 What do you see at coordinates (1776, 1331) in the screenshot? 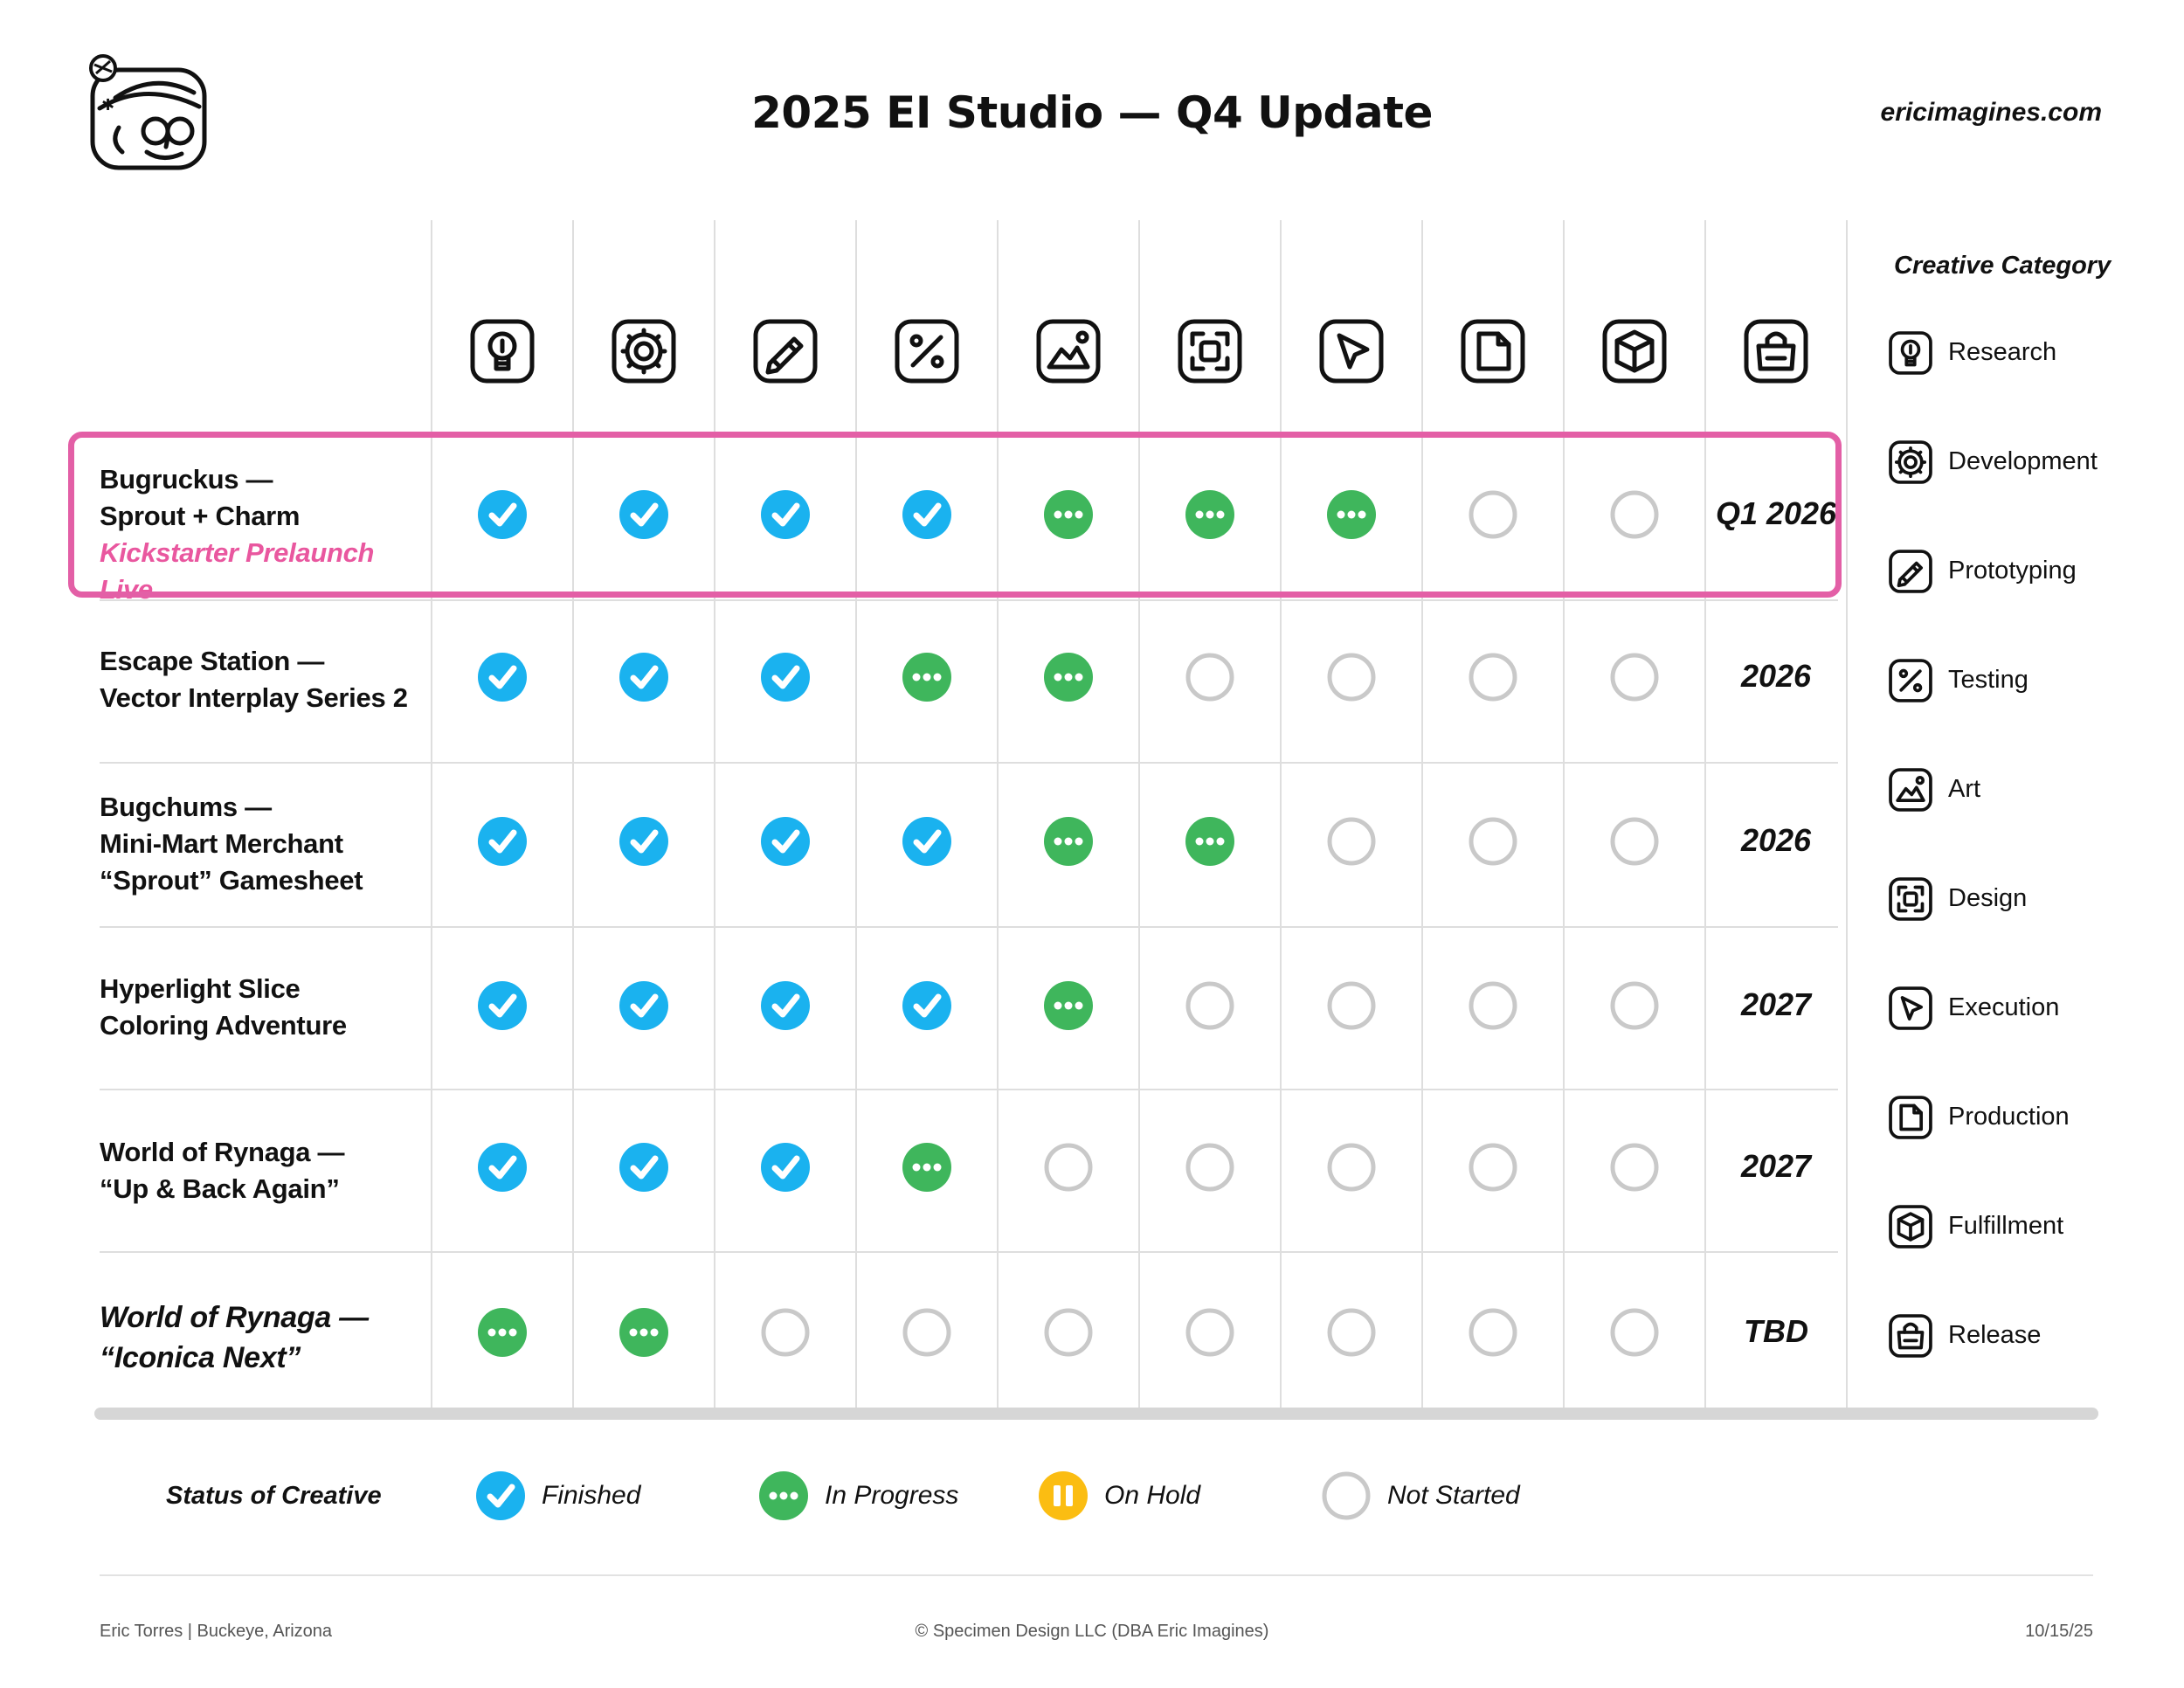
I see `release-date: TBD` at bounding box center [1776, 1331].